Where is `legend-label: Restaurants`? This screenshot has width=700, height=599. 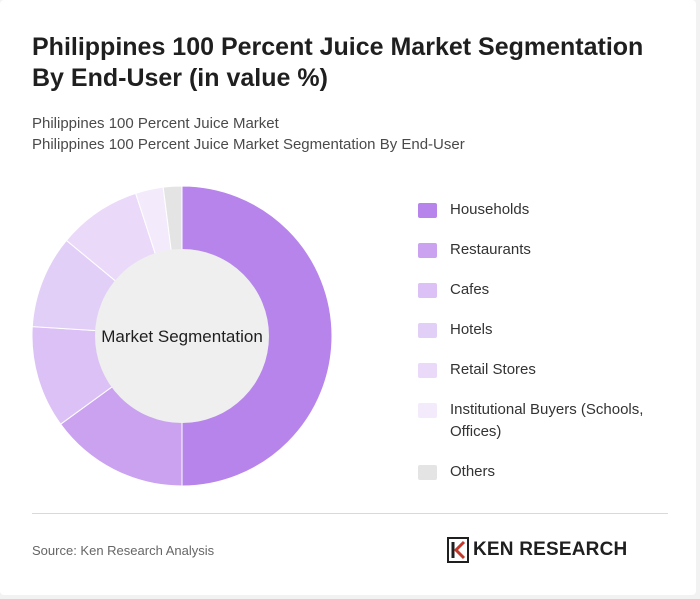
legend-label: Restaurants is located at coordinates (490, 249).